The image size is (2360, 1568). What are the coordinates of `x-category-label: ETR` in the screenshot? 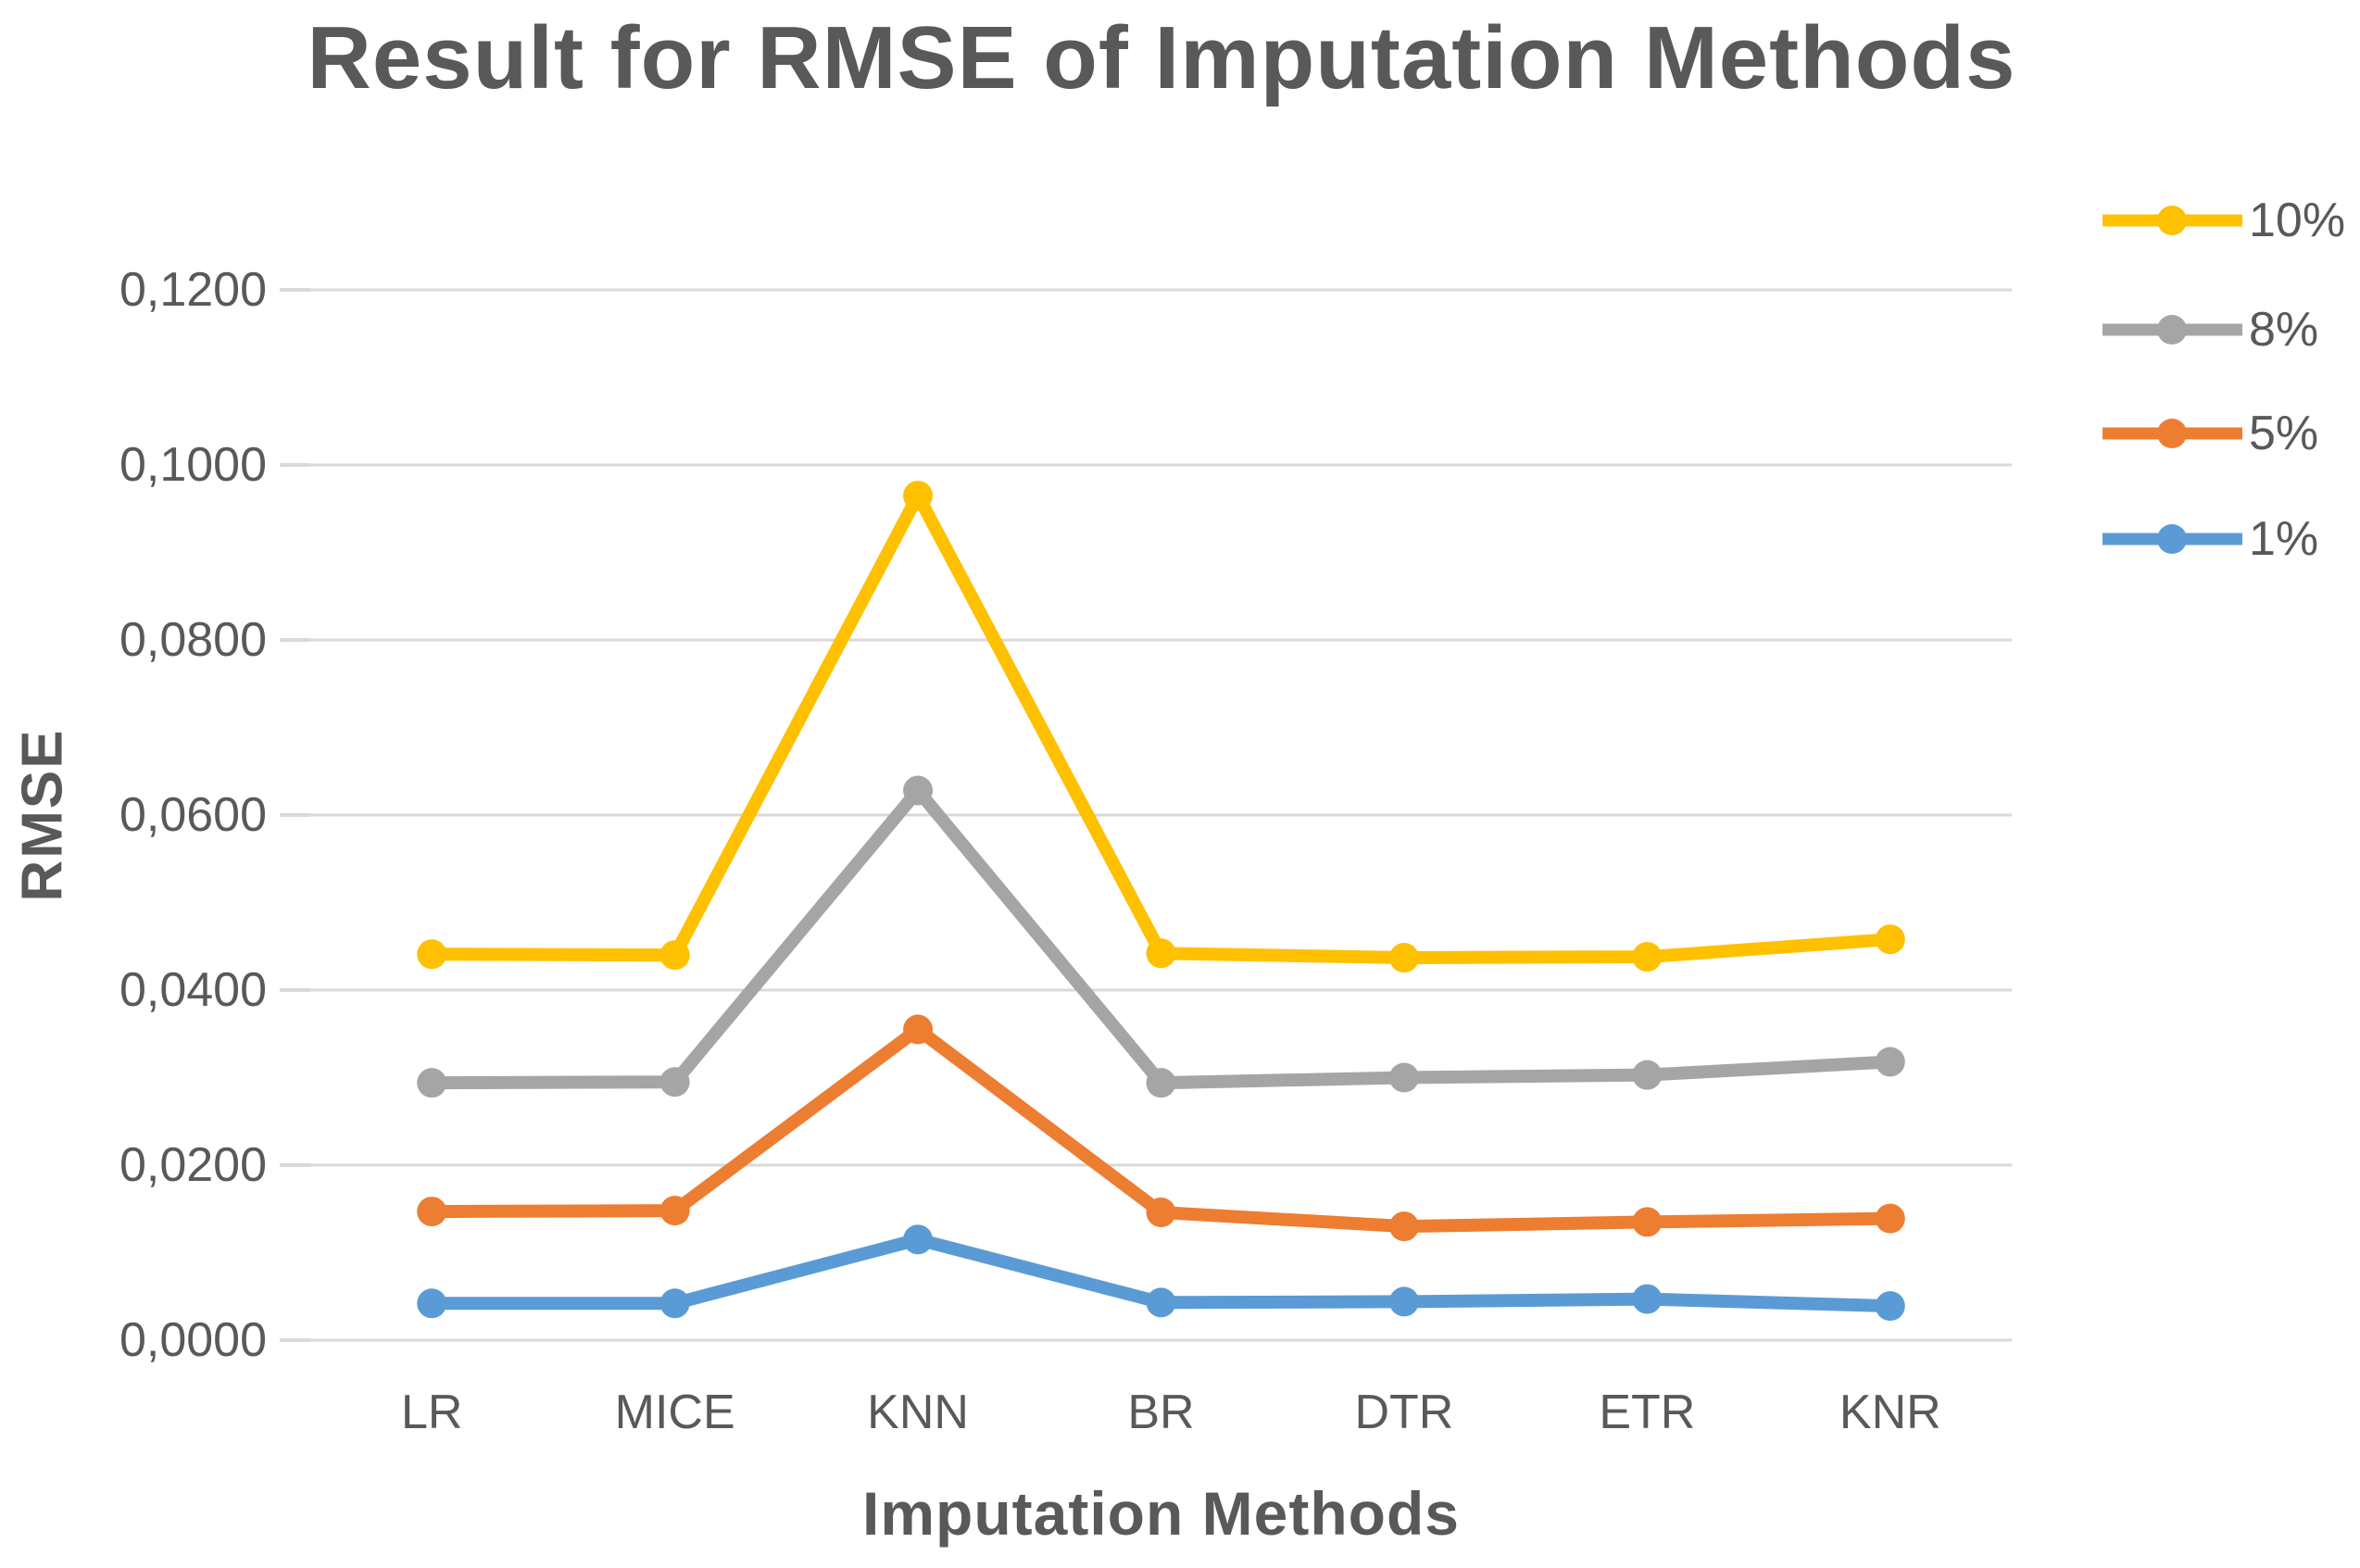 It's located at (1647, 1412).